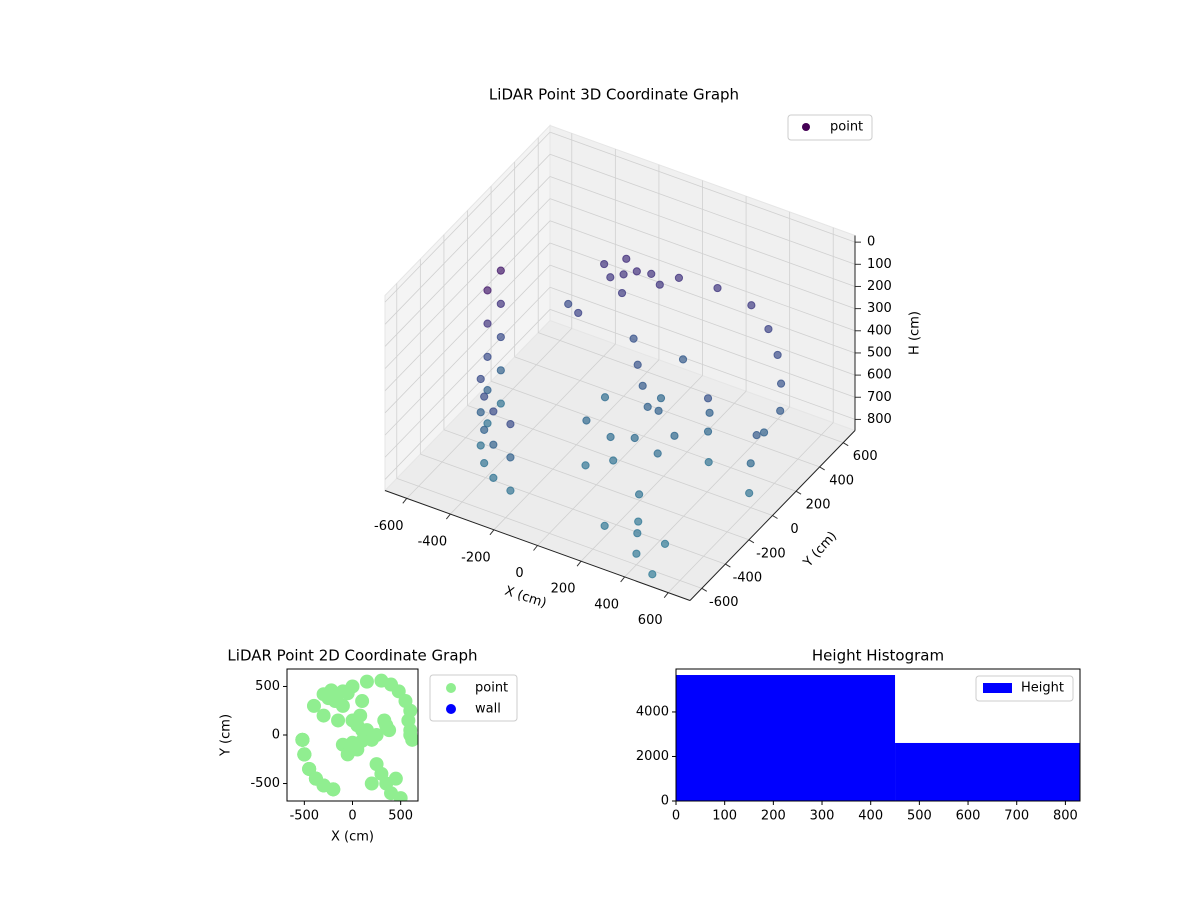 This screenshot has height=900, width=1200. What do you see at coordinates (276, 735) in the screenshot?
I see `y-tick-label: 0` at bounding box center [276, 735].